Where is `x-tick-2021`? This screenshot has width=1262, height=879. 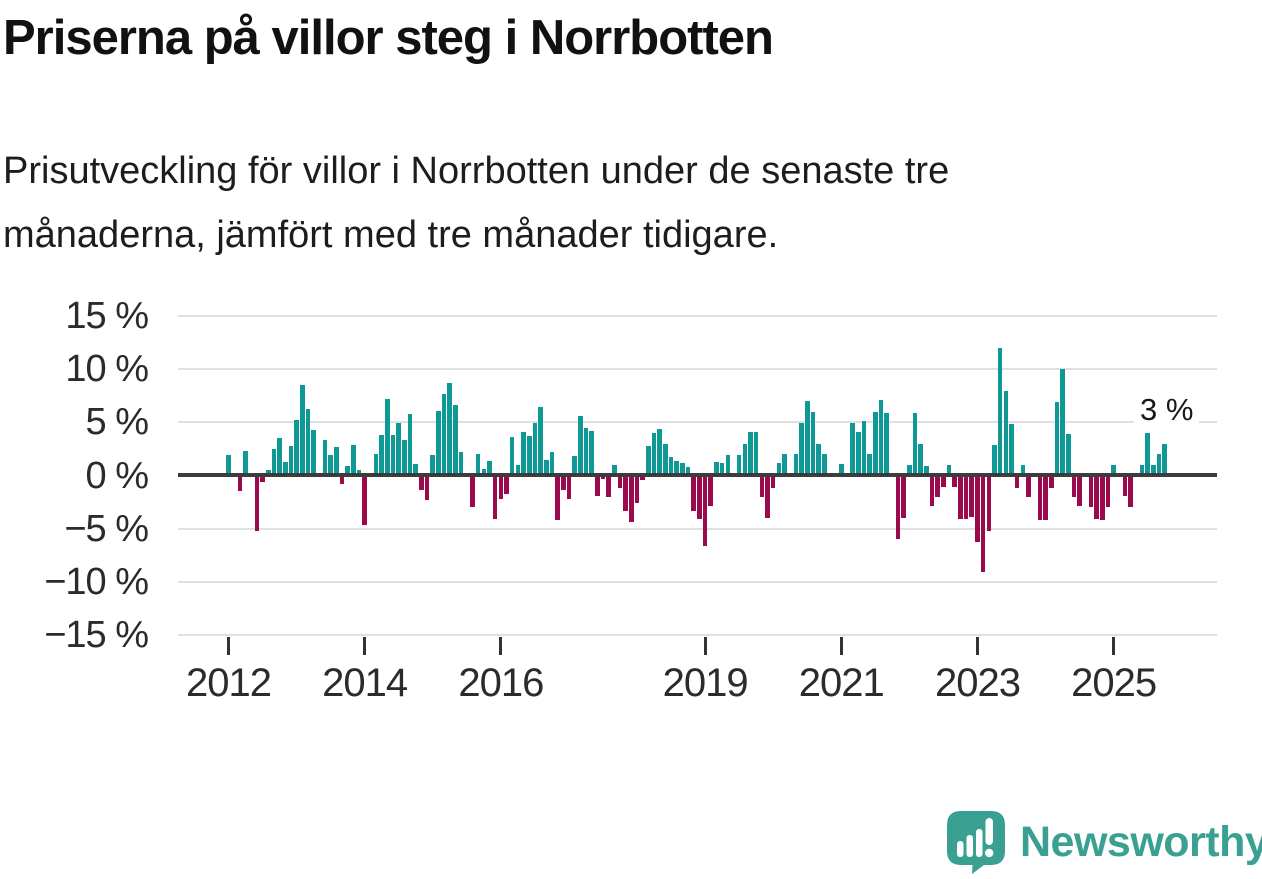 x-tick-2021 is located at coordinates (841, 646).